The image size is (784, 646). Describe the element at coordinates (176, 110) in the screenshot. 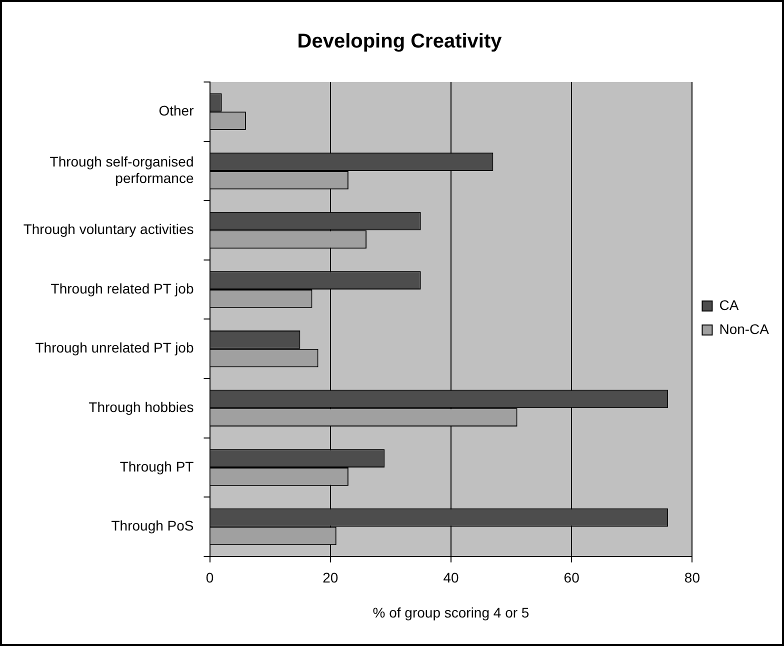

I see `y-tick-label: Other` at that location.